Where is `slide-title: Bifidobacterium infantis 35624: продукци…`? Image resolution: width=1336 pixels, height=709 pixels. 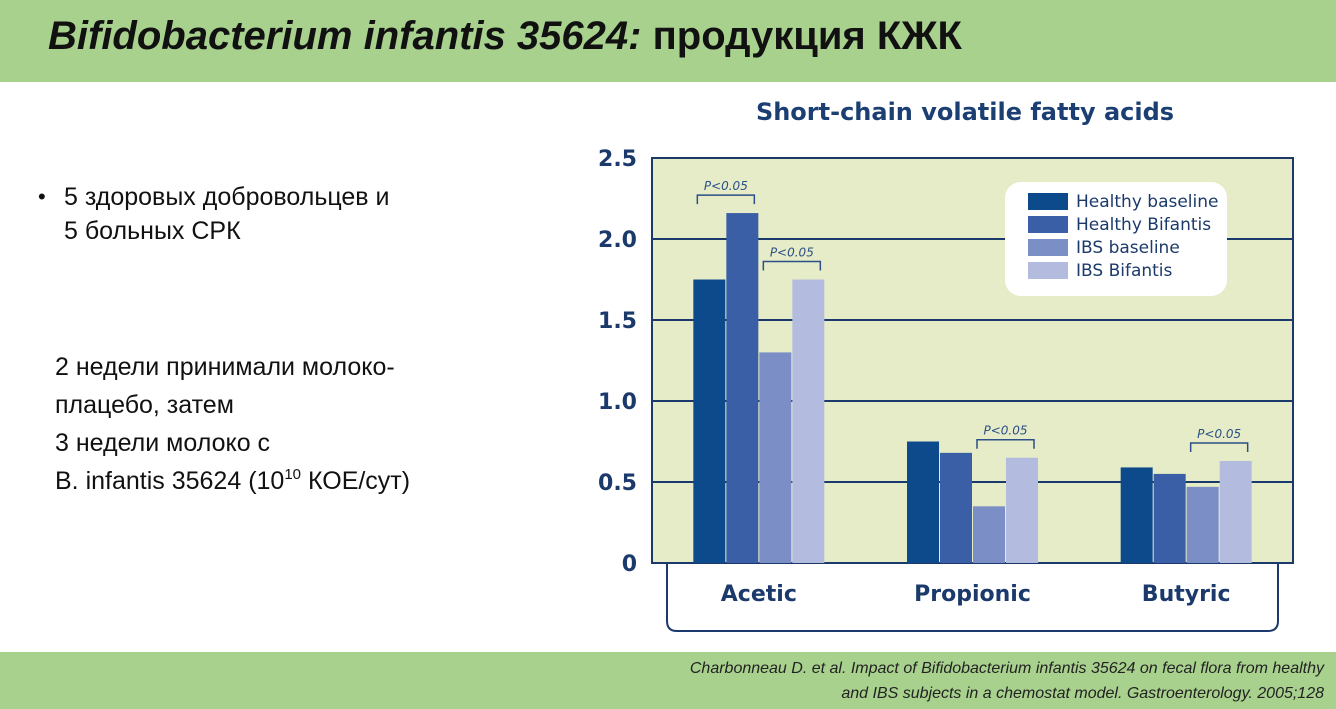 slide-title: Bifidobacterium infantis 35624: продукци… is located at coordinates (505, 36).